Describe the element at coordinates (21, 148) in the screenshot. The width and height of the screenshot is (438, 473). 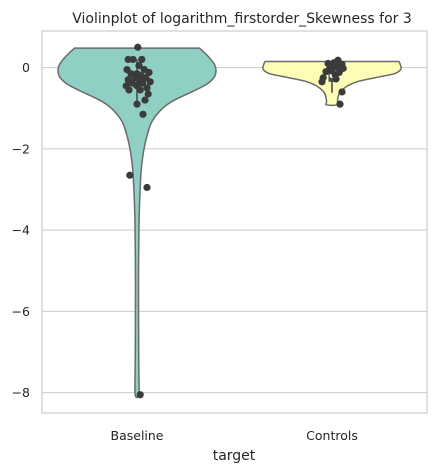
I see `y-tick-label: −2` at that location.